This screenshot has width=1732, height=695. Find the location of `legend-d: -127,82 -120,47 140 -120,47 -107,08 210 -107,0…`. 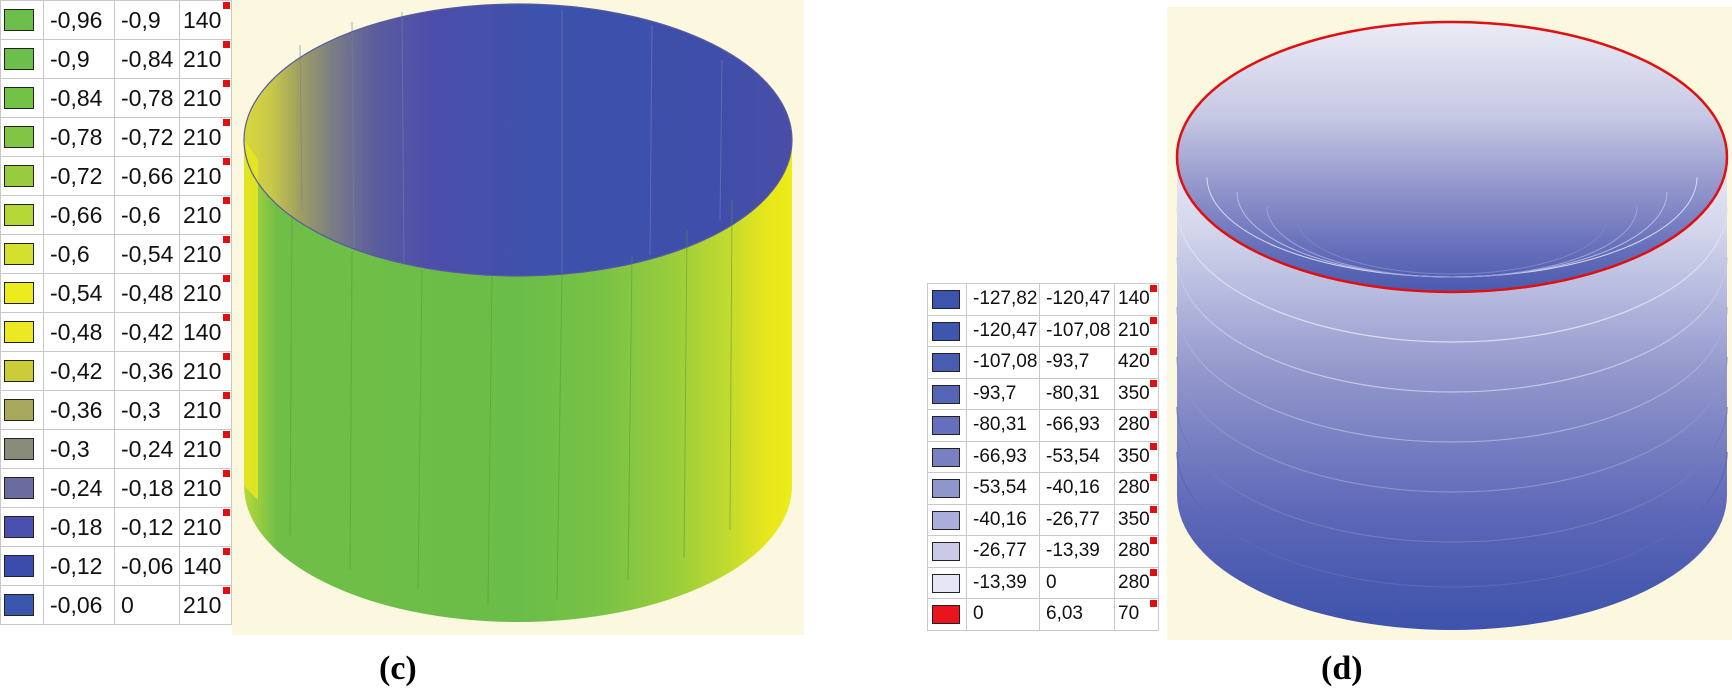

legend-d: -127,82 -120,47 140 -120,47 -107,08 210 -107,0… is located at coordinates (1043, 457).